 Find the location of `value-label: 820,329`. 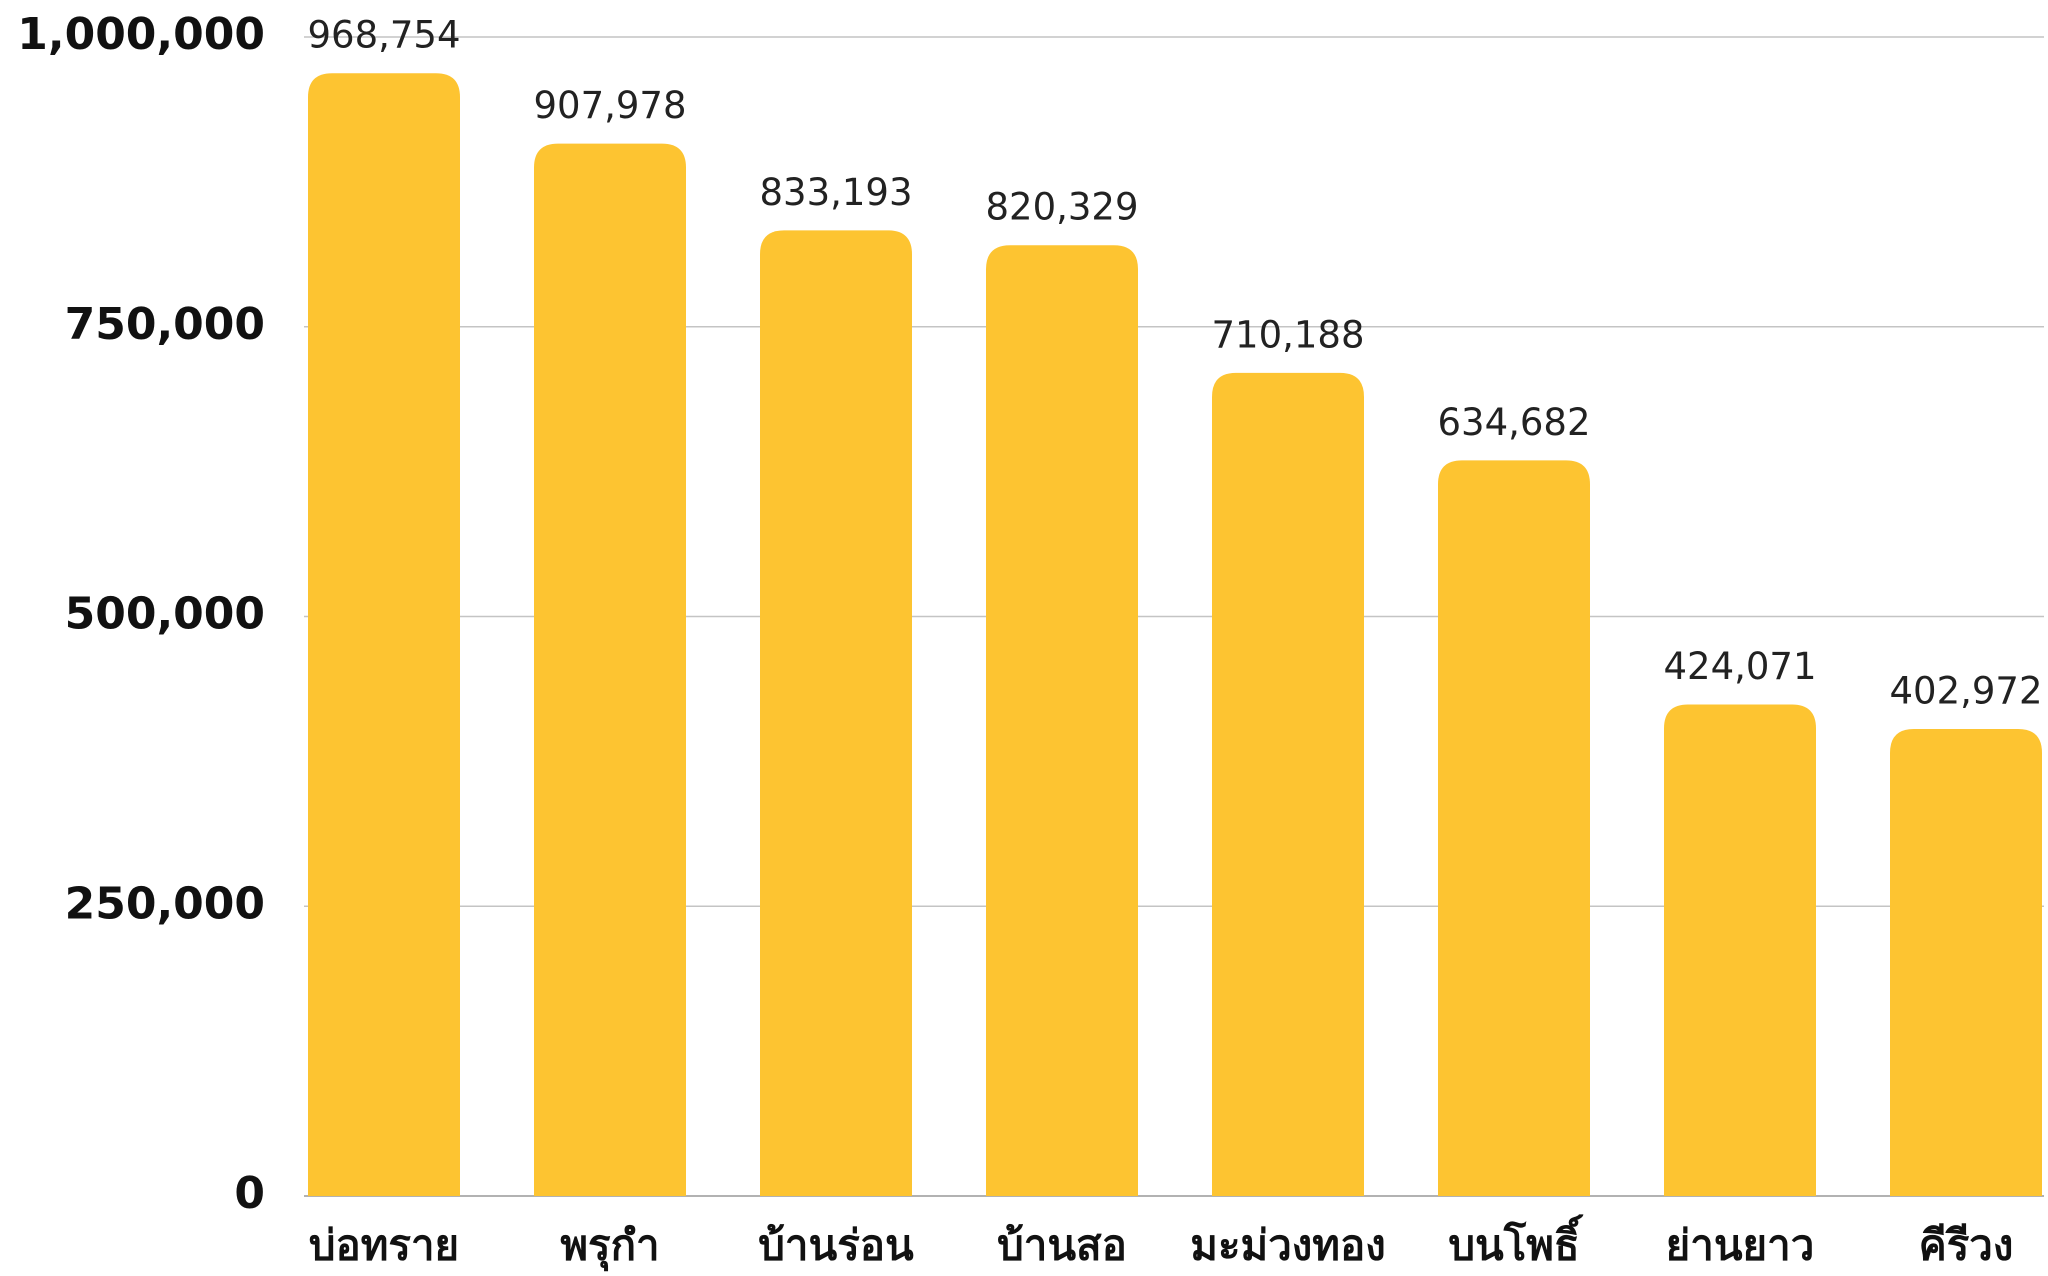

value-label: 820,329 is located at coordinates (1061, 207).